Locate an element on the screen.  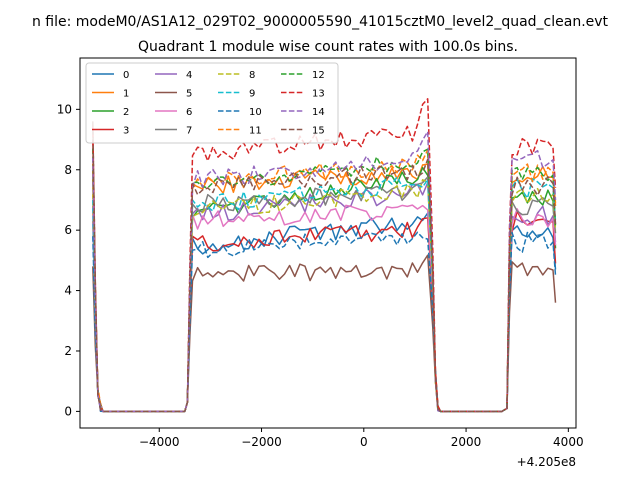
legend-label-9: 9 is located at coordinates (252, 94).